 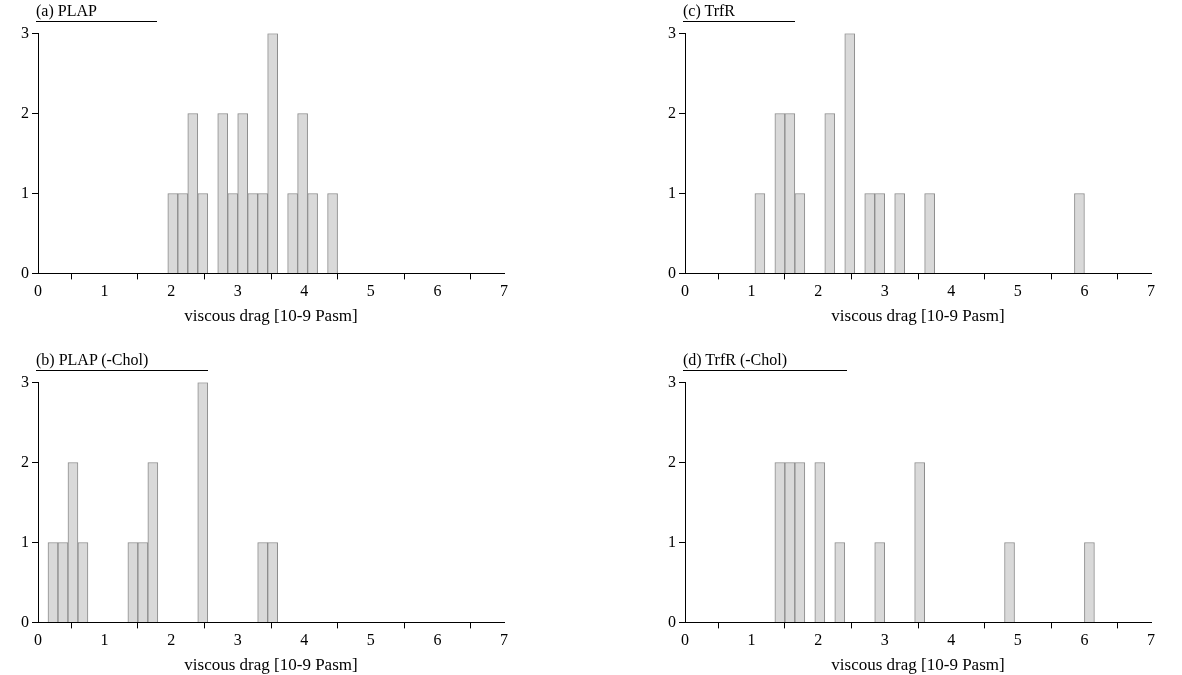 I want to click on chart-title: (a) PLAP, so click(x=96, y=11).